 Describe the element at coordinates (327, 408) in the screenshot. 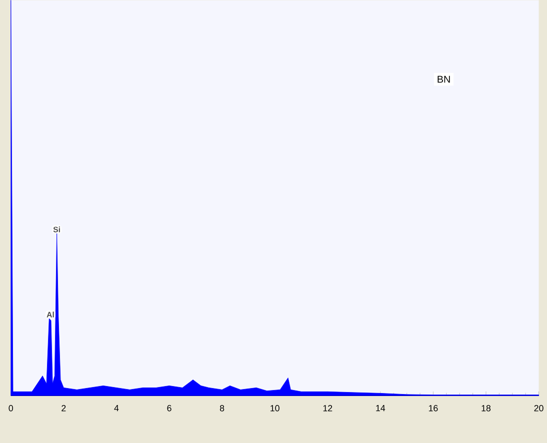

I see `x-tick-label: 12` at that location.